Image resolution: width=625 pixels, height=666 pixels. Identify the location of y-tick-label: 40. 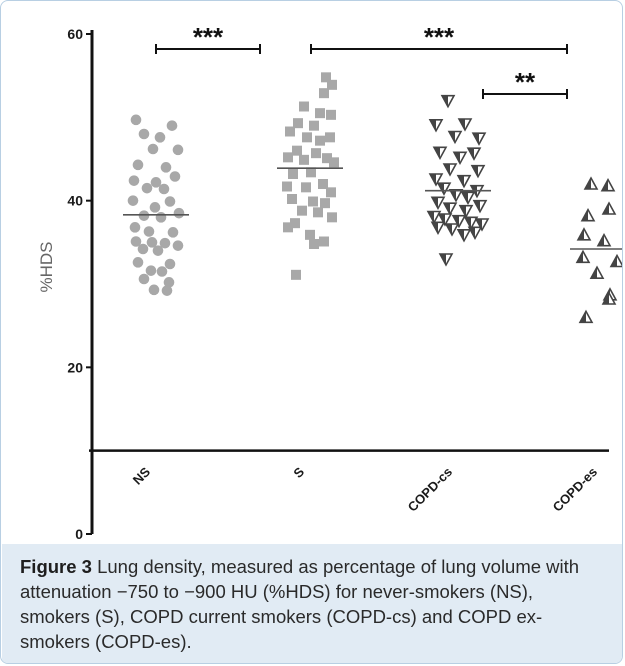
(75, 201).